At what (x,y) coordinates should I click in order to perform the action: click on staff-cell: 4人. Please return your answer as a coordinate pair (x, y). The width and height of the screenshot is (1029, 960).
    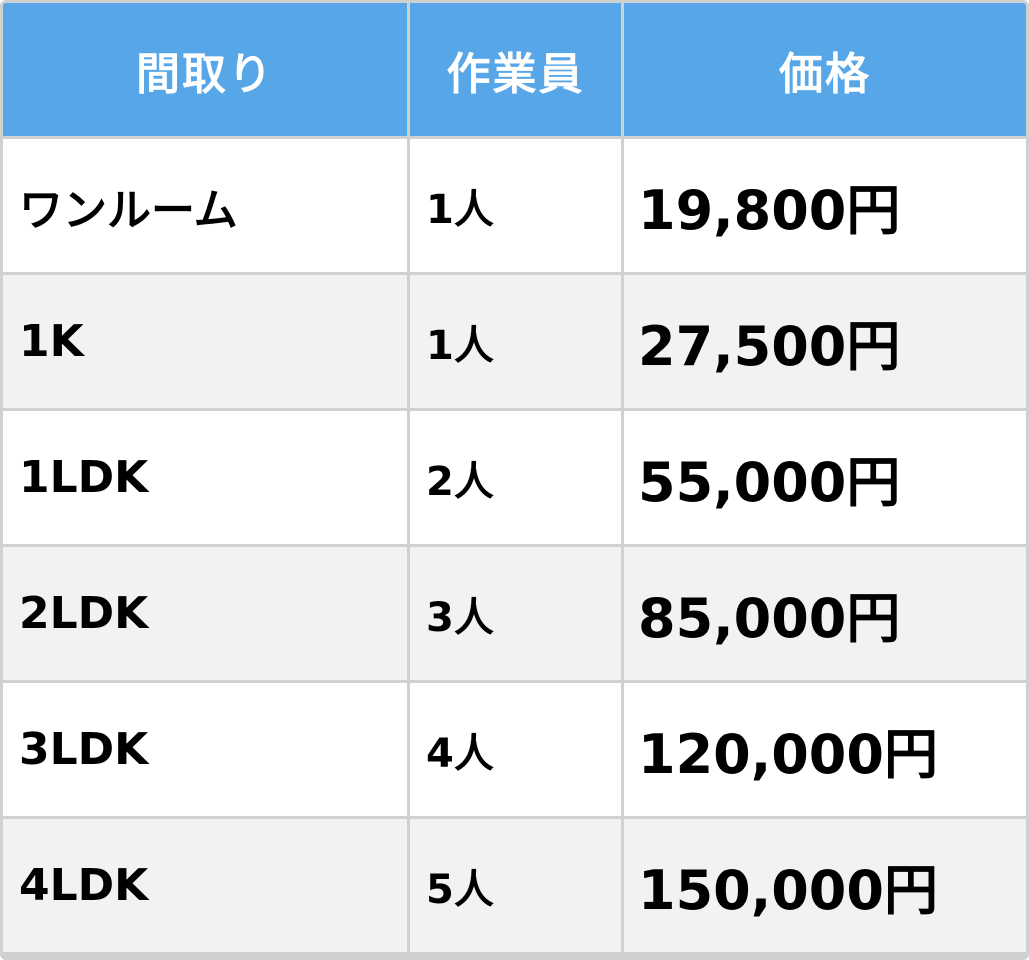
    Looking at the image, I should click on (515, 749).